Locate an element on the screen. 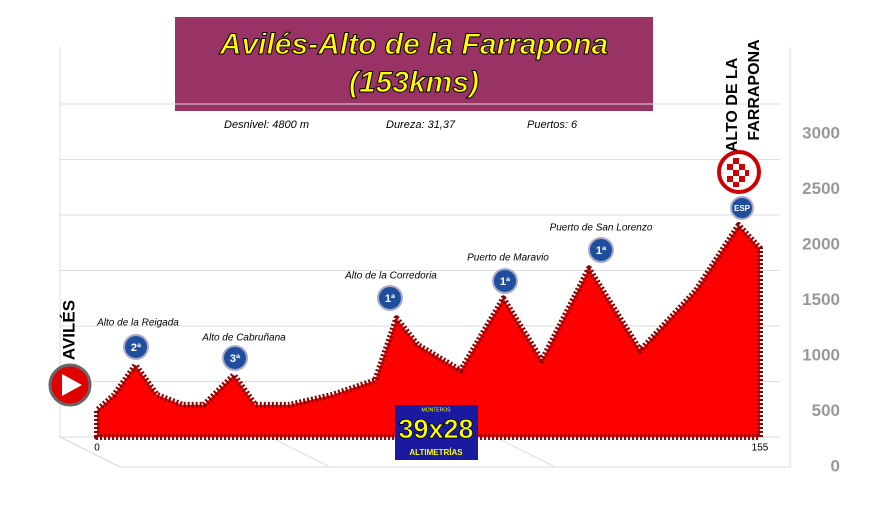 The image size is (876, 510). climb-badge: 2ª is located at coordinates (136, 348).